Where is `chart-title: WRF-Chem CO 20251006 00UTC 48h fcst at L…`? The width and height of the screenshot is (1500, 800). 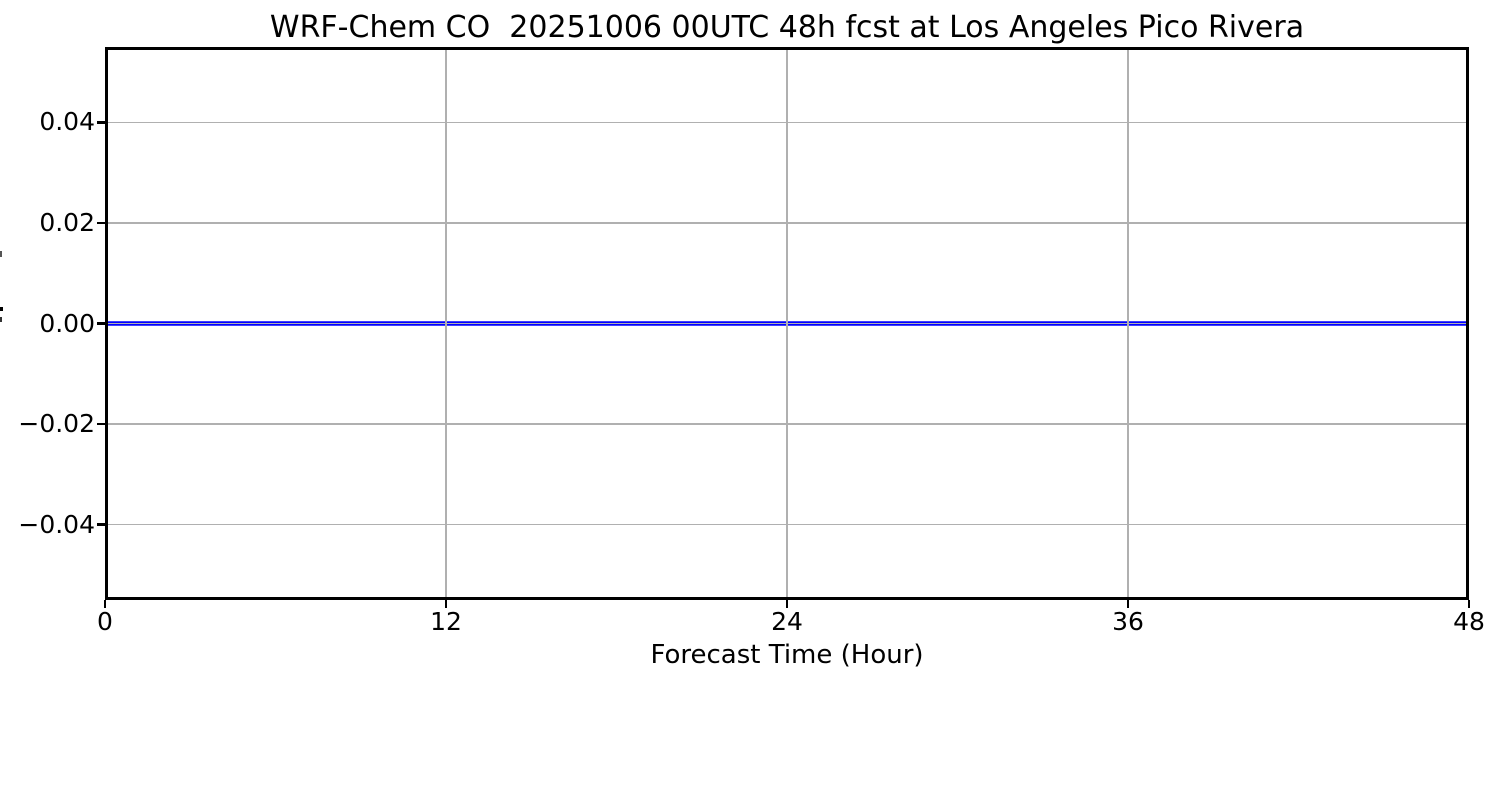 chart-title: WRF-Chem CO 20251006 00UTC 48h fcst at L… is located at coordinates (787, 27).